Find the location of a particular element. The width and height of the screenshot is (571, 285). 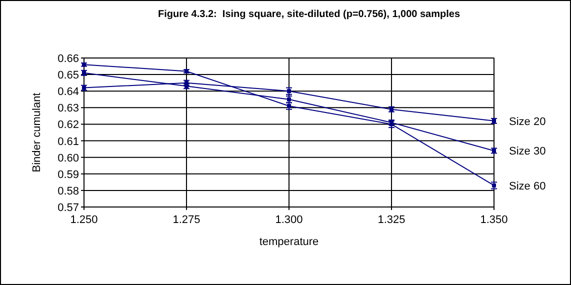

series-label: Size 30 is located at coordinates (527, 152).